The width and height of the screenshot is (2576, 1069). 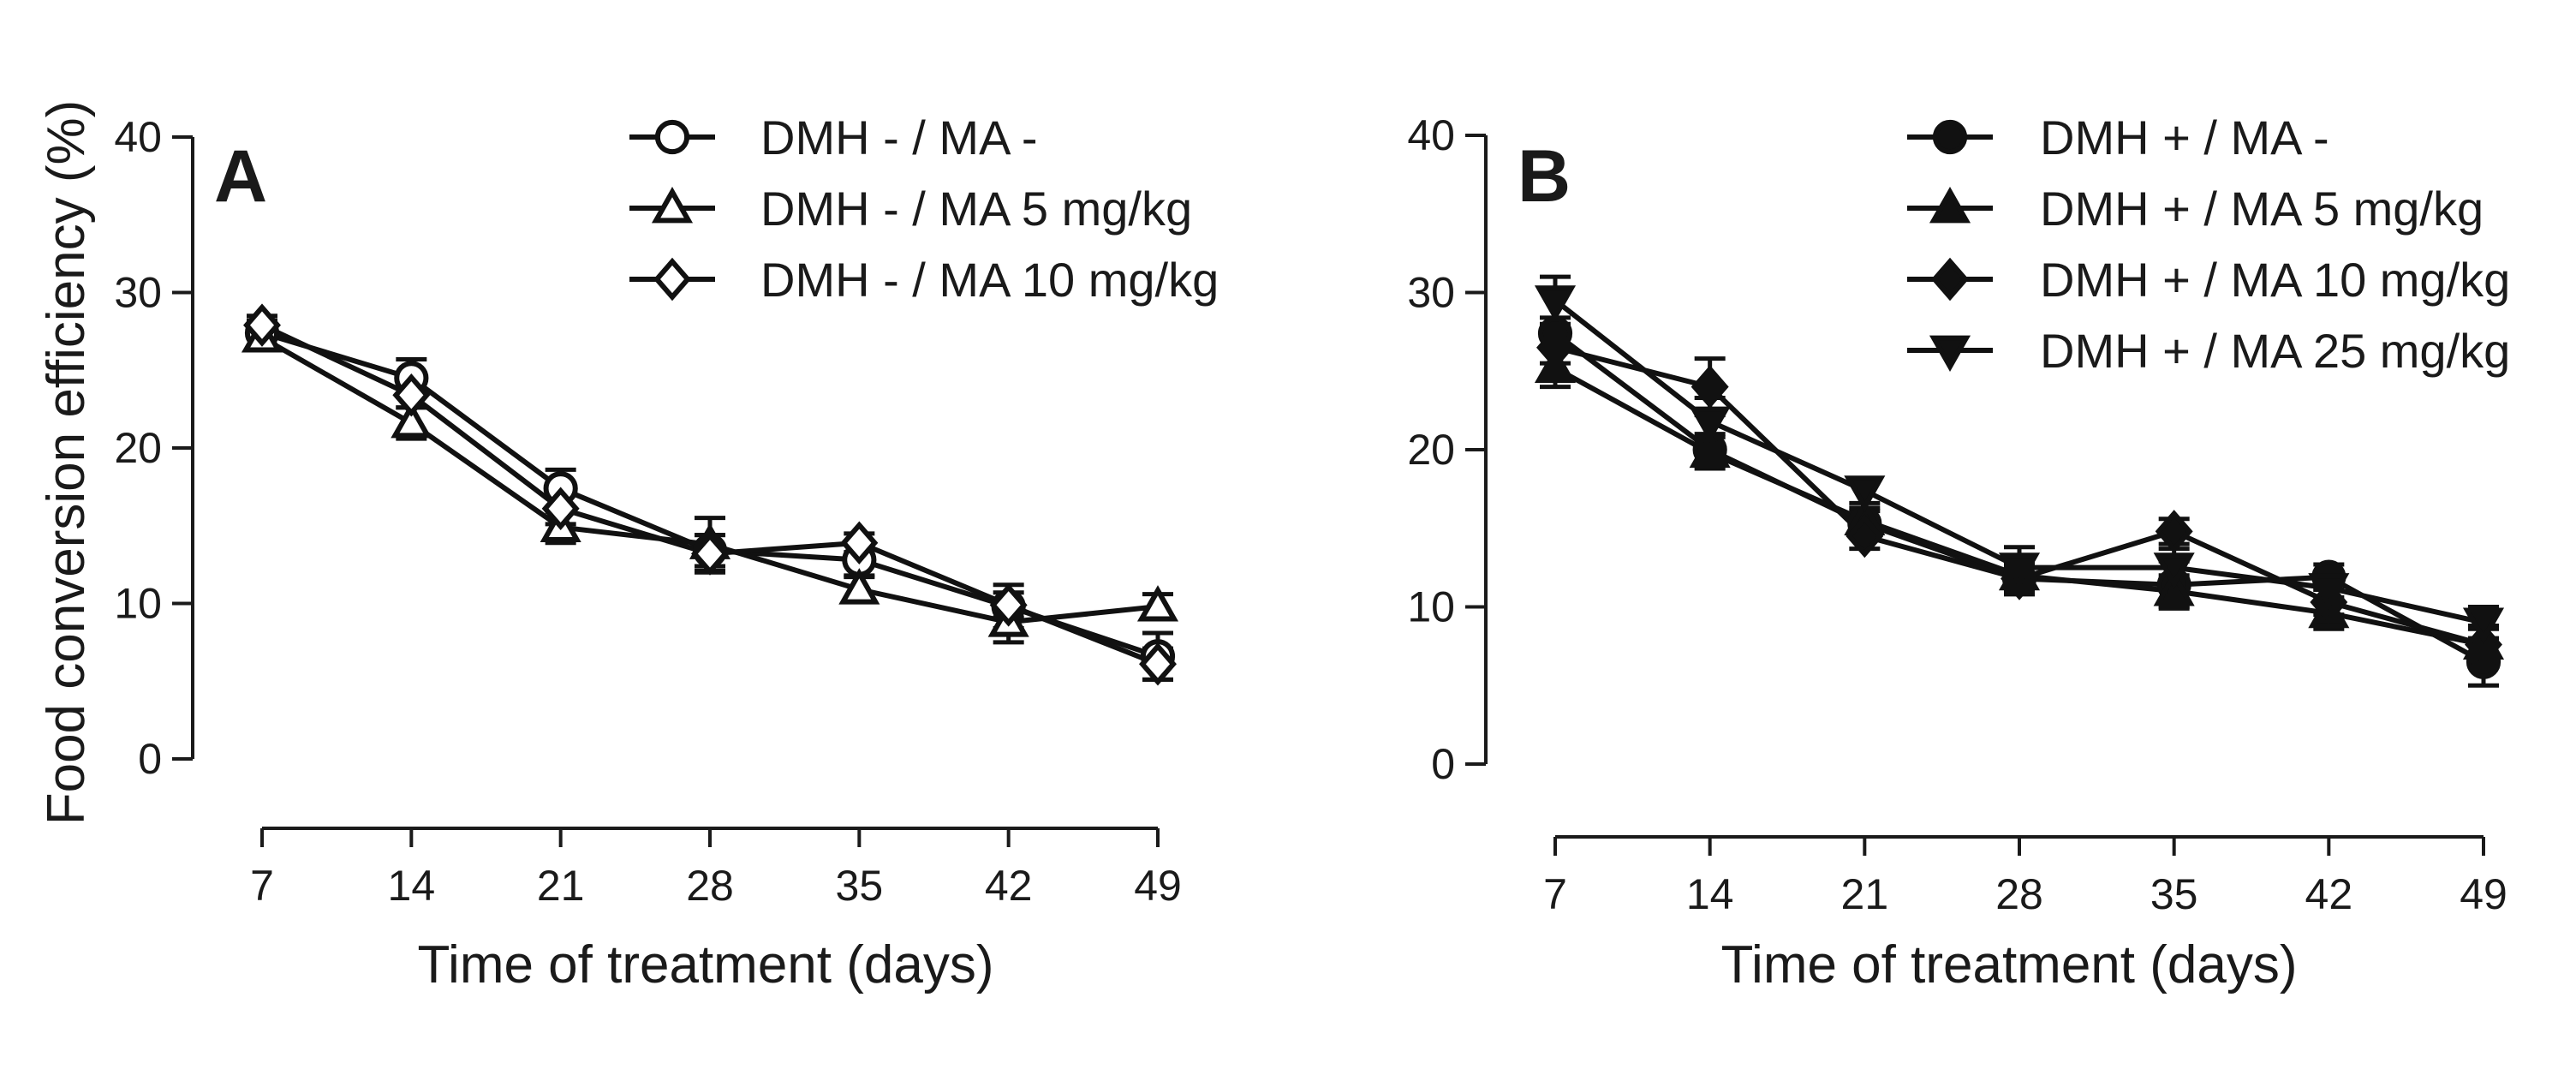 What do you see at coordinates (705, 964) in the screenshot?
I see `panel-a-x-axis-title: Time of treatment (days)` at bounding box center [705, 964].